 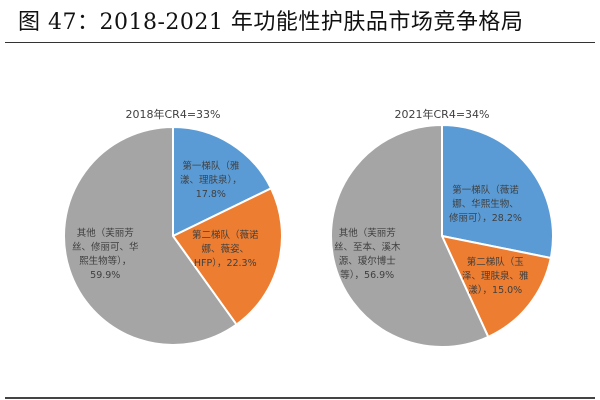 I want to click on label-2018-tier1: 第一梯队（雅 漾、理肤泉）， 17.8%, so click(x=211, y=180).